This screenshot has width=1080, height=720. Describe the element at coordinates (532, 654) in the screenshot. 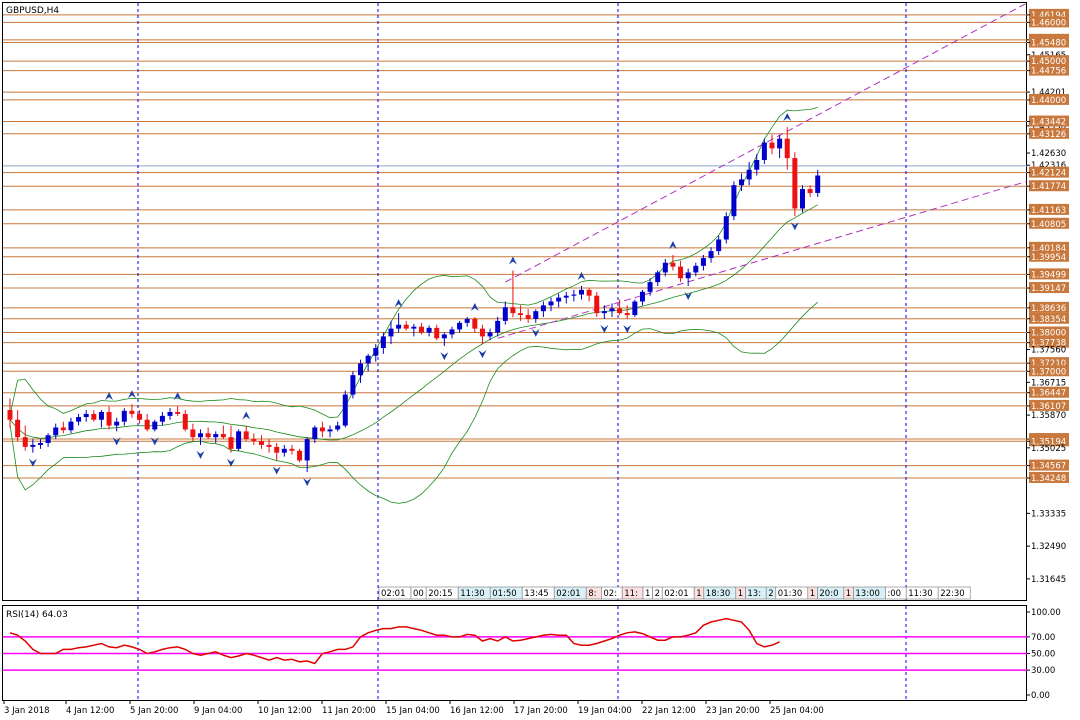

I see `rsi-indicator: 100.00 70.00 50.00 30.00 0.00` at that location.